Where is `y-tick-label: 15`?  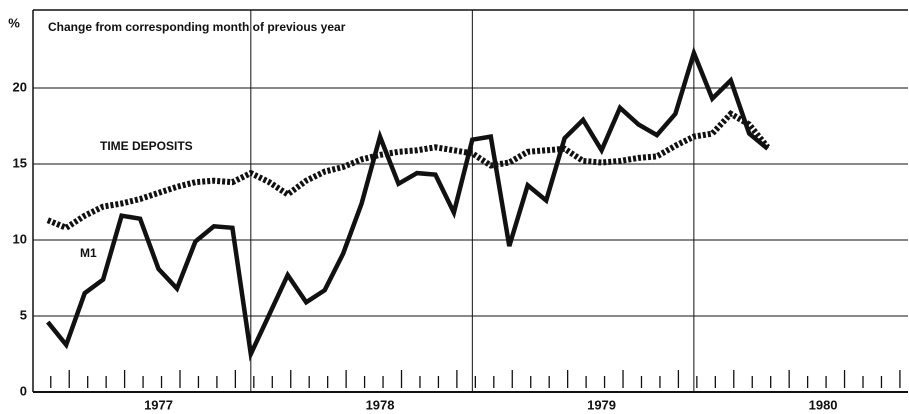
y-tick-label: 15 is located at coordinates (20, 162).